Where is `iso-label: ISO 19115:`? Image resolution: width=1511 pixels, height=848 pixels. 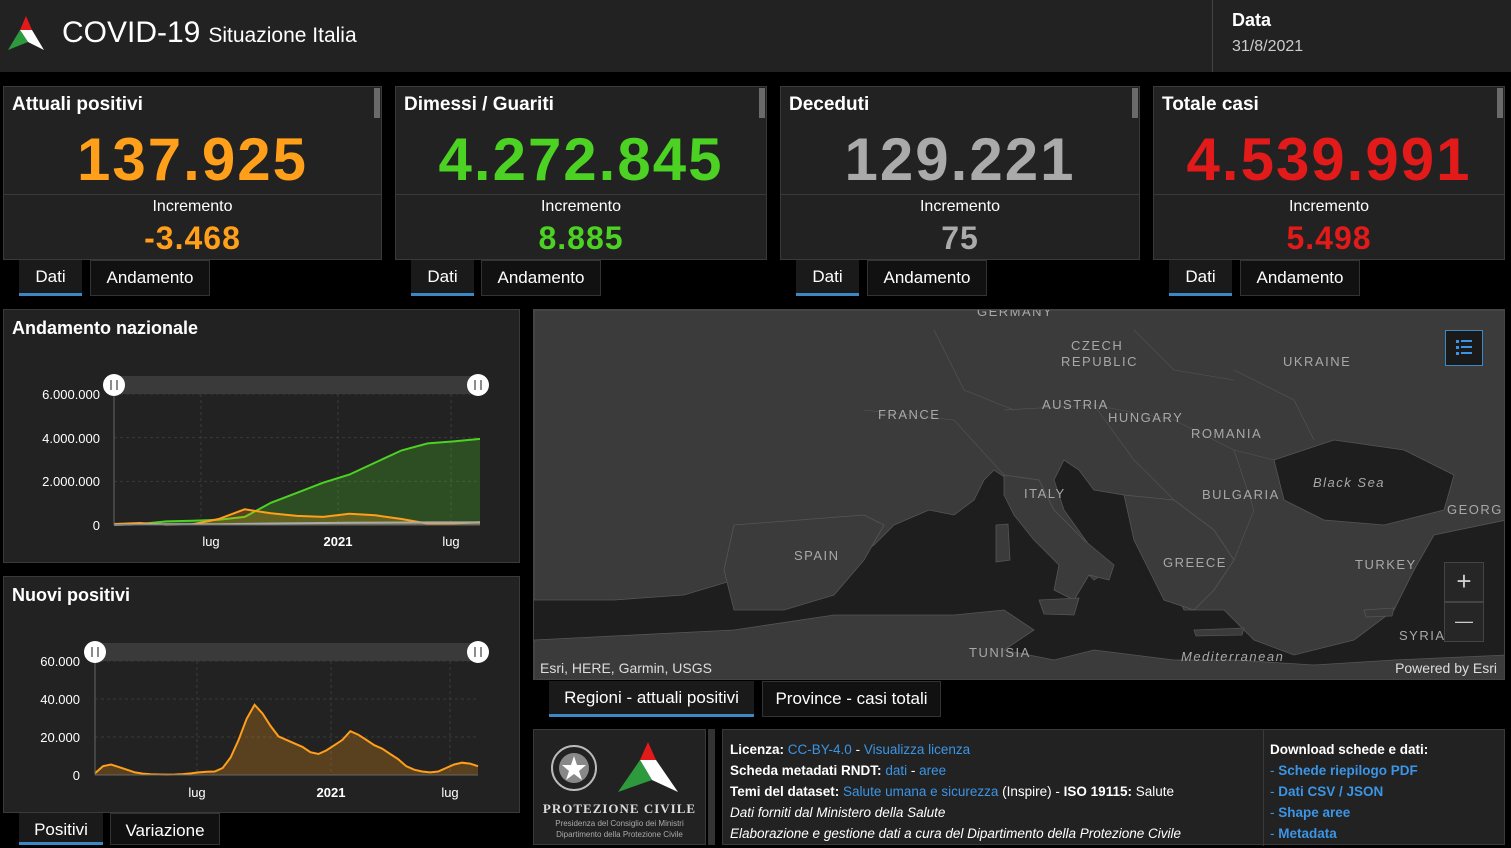
iso-label: ISO 19115: is located at coordinates (1097, 791).